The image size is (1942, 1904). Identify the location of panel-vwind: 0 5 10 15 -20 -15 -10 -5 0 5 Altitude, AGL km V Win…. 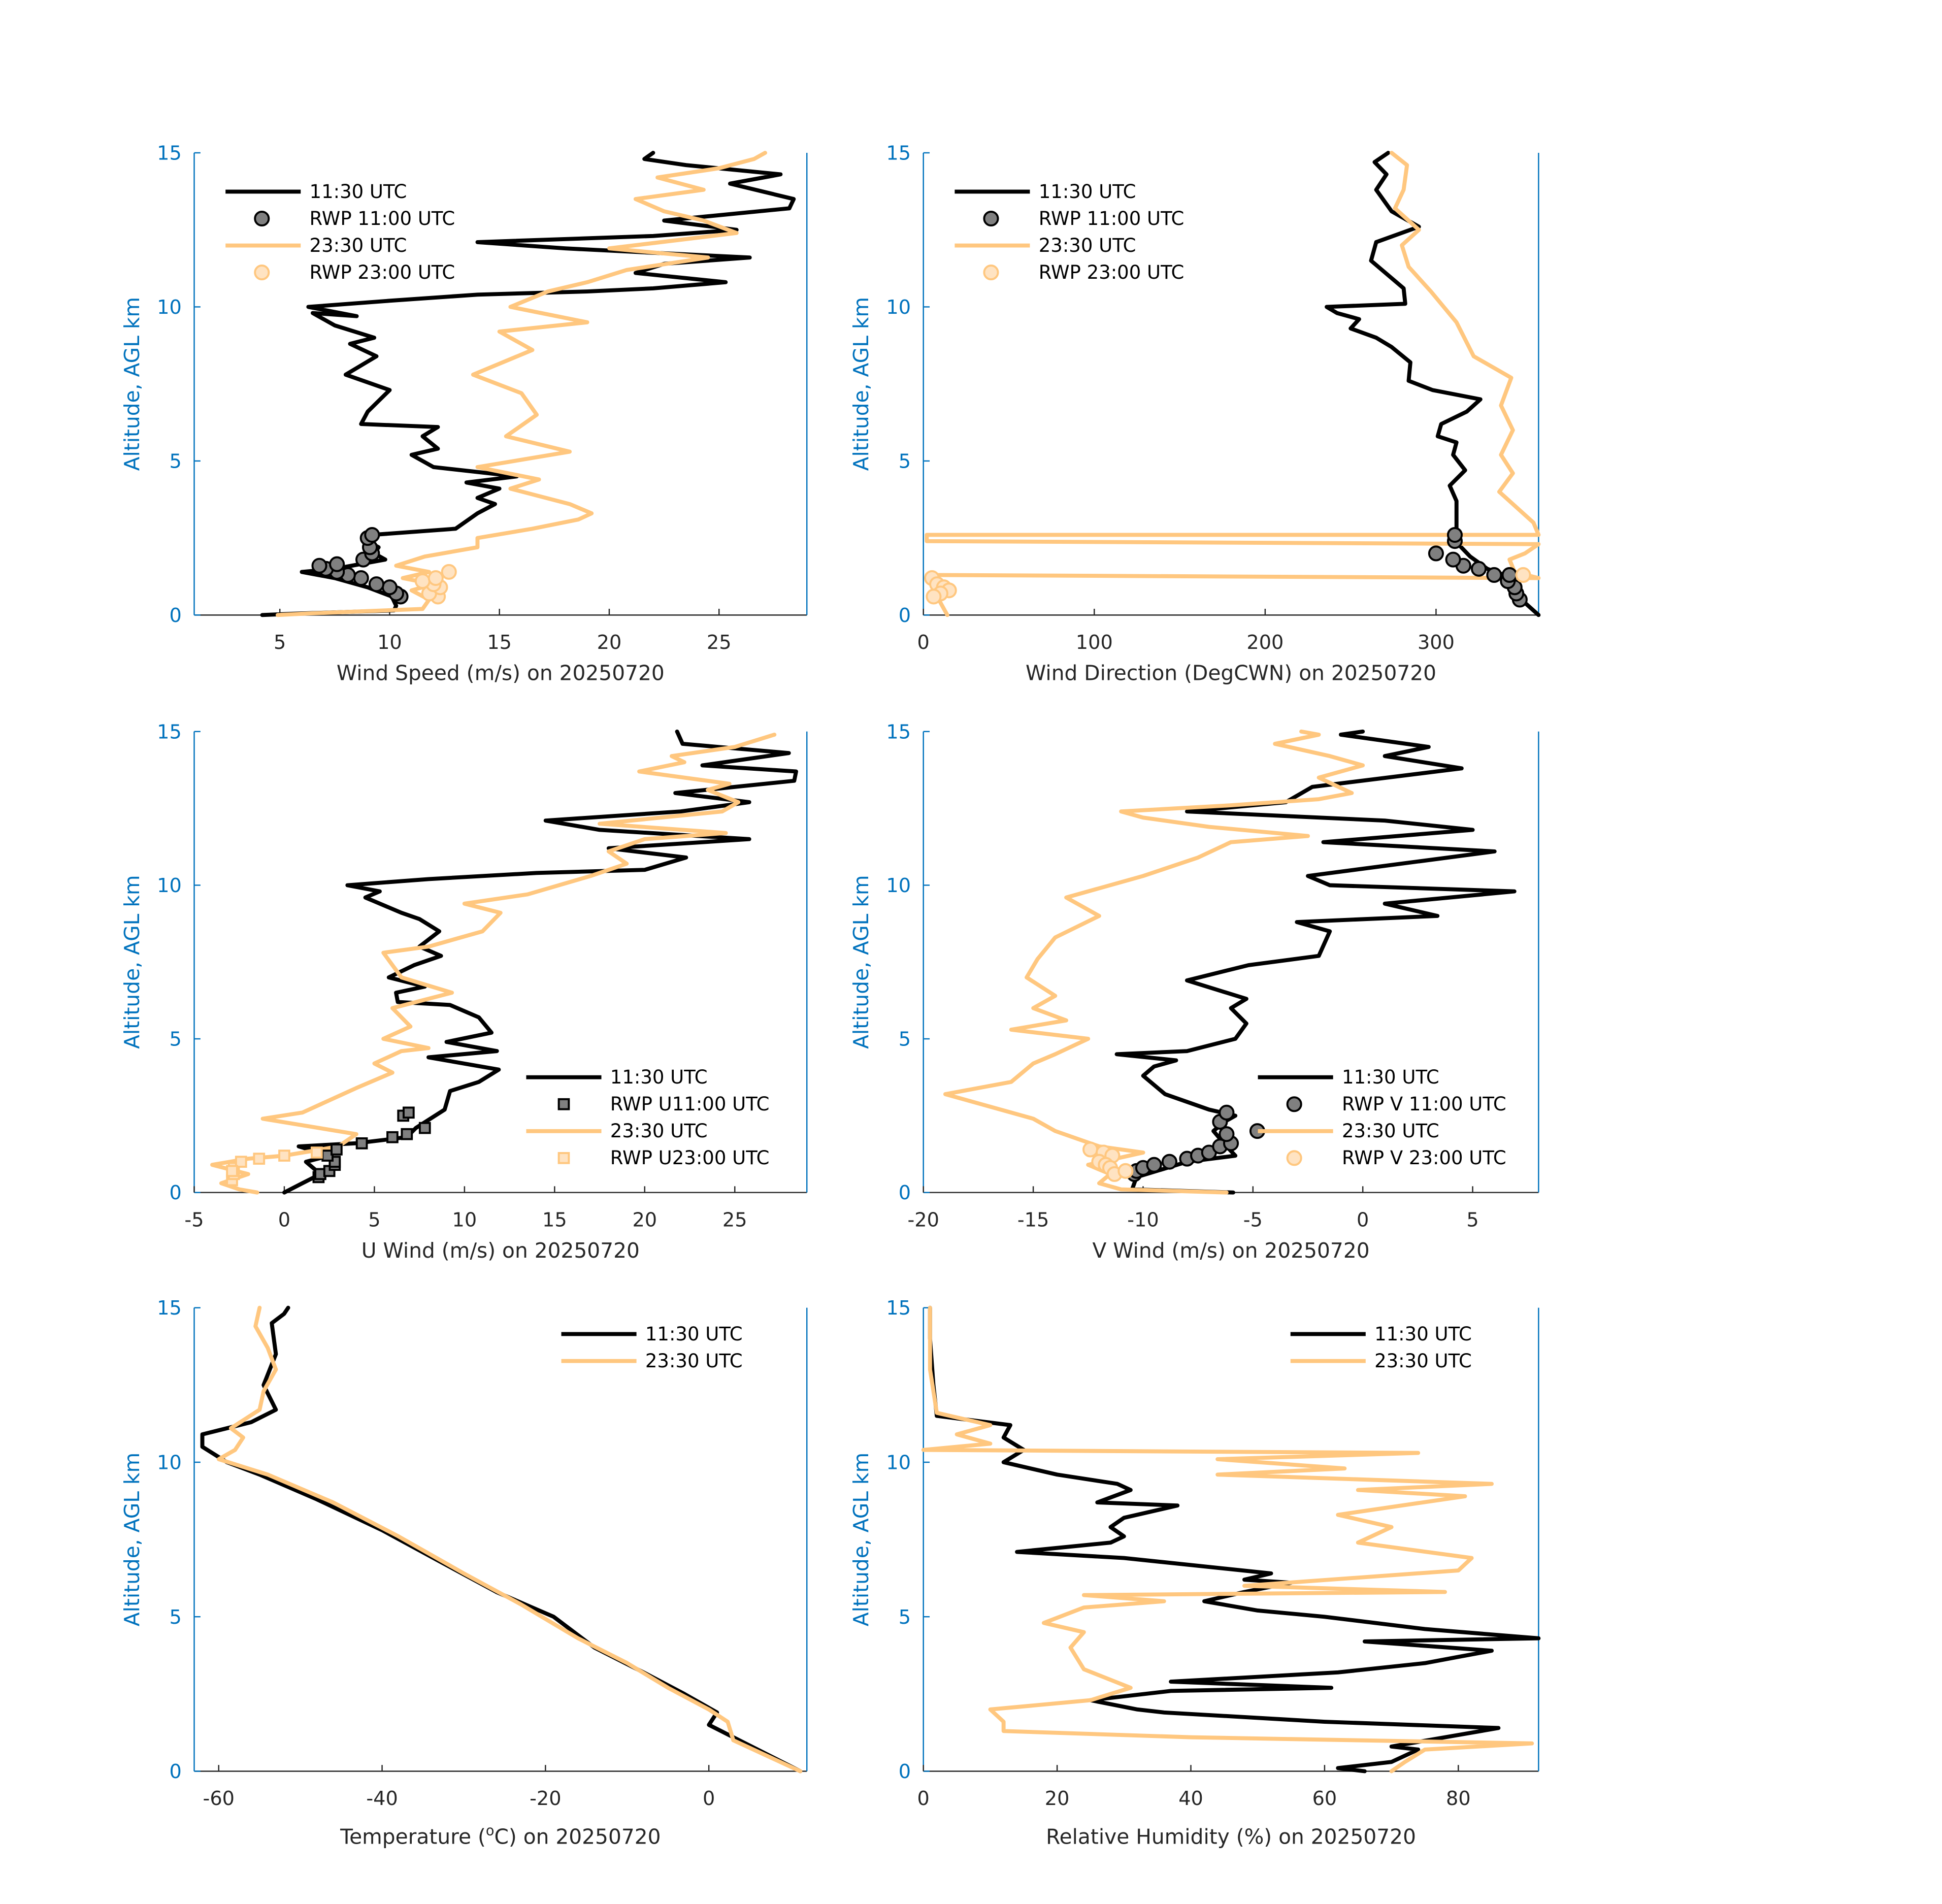
(1194, 992).